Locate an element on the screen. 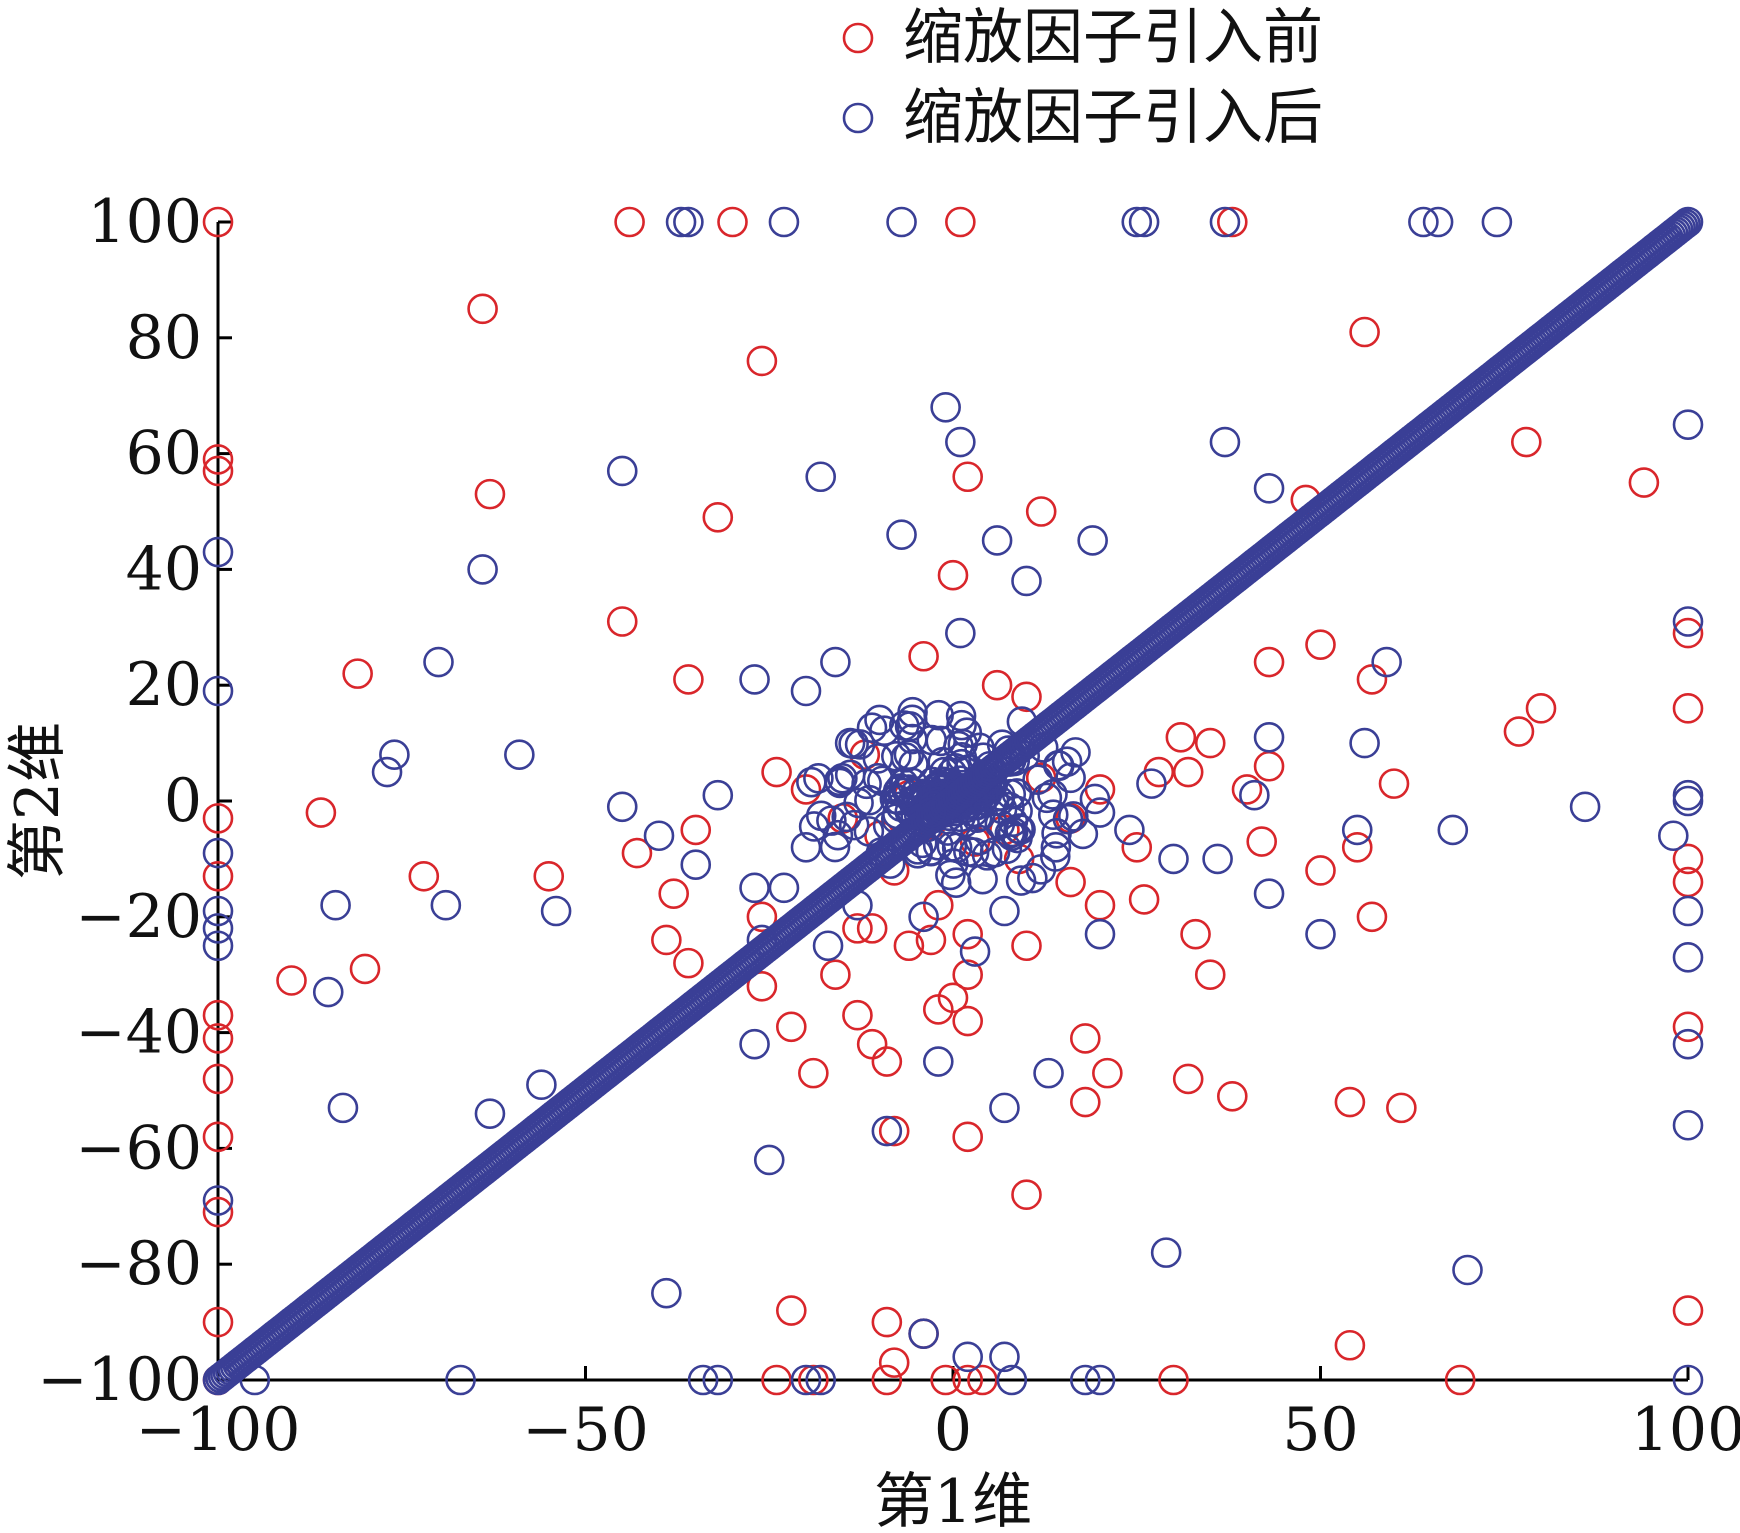 This screenshot has height=1533, width=1740. legend-marker-after is located at coordinates (858, 118).